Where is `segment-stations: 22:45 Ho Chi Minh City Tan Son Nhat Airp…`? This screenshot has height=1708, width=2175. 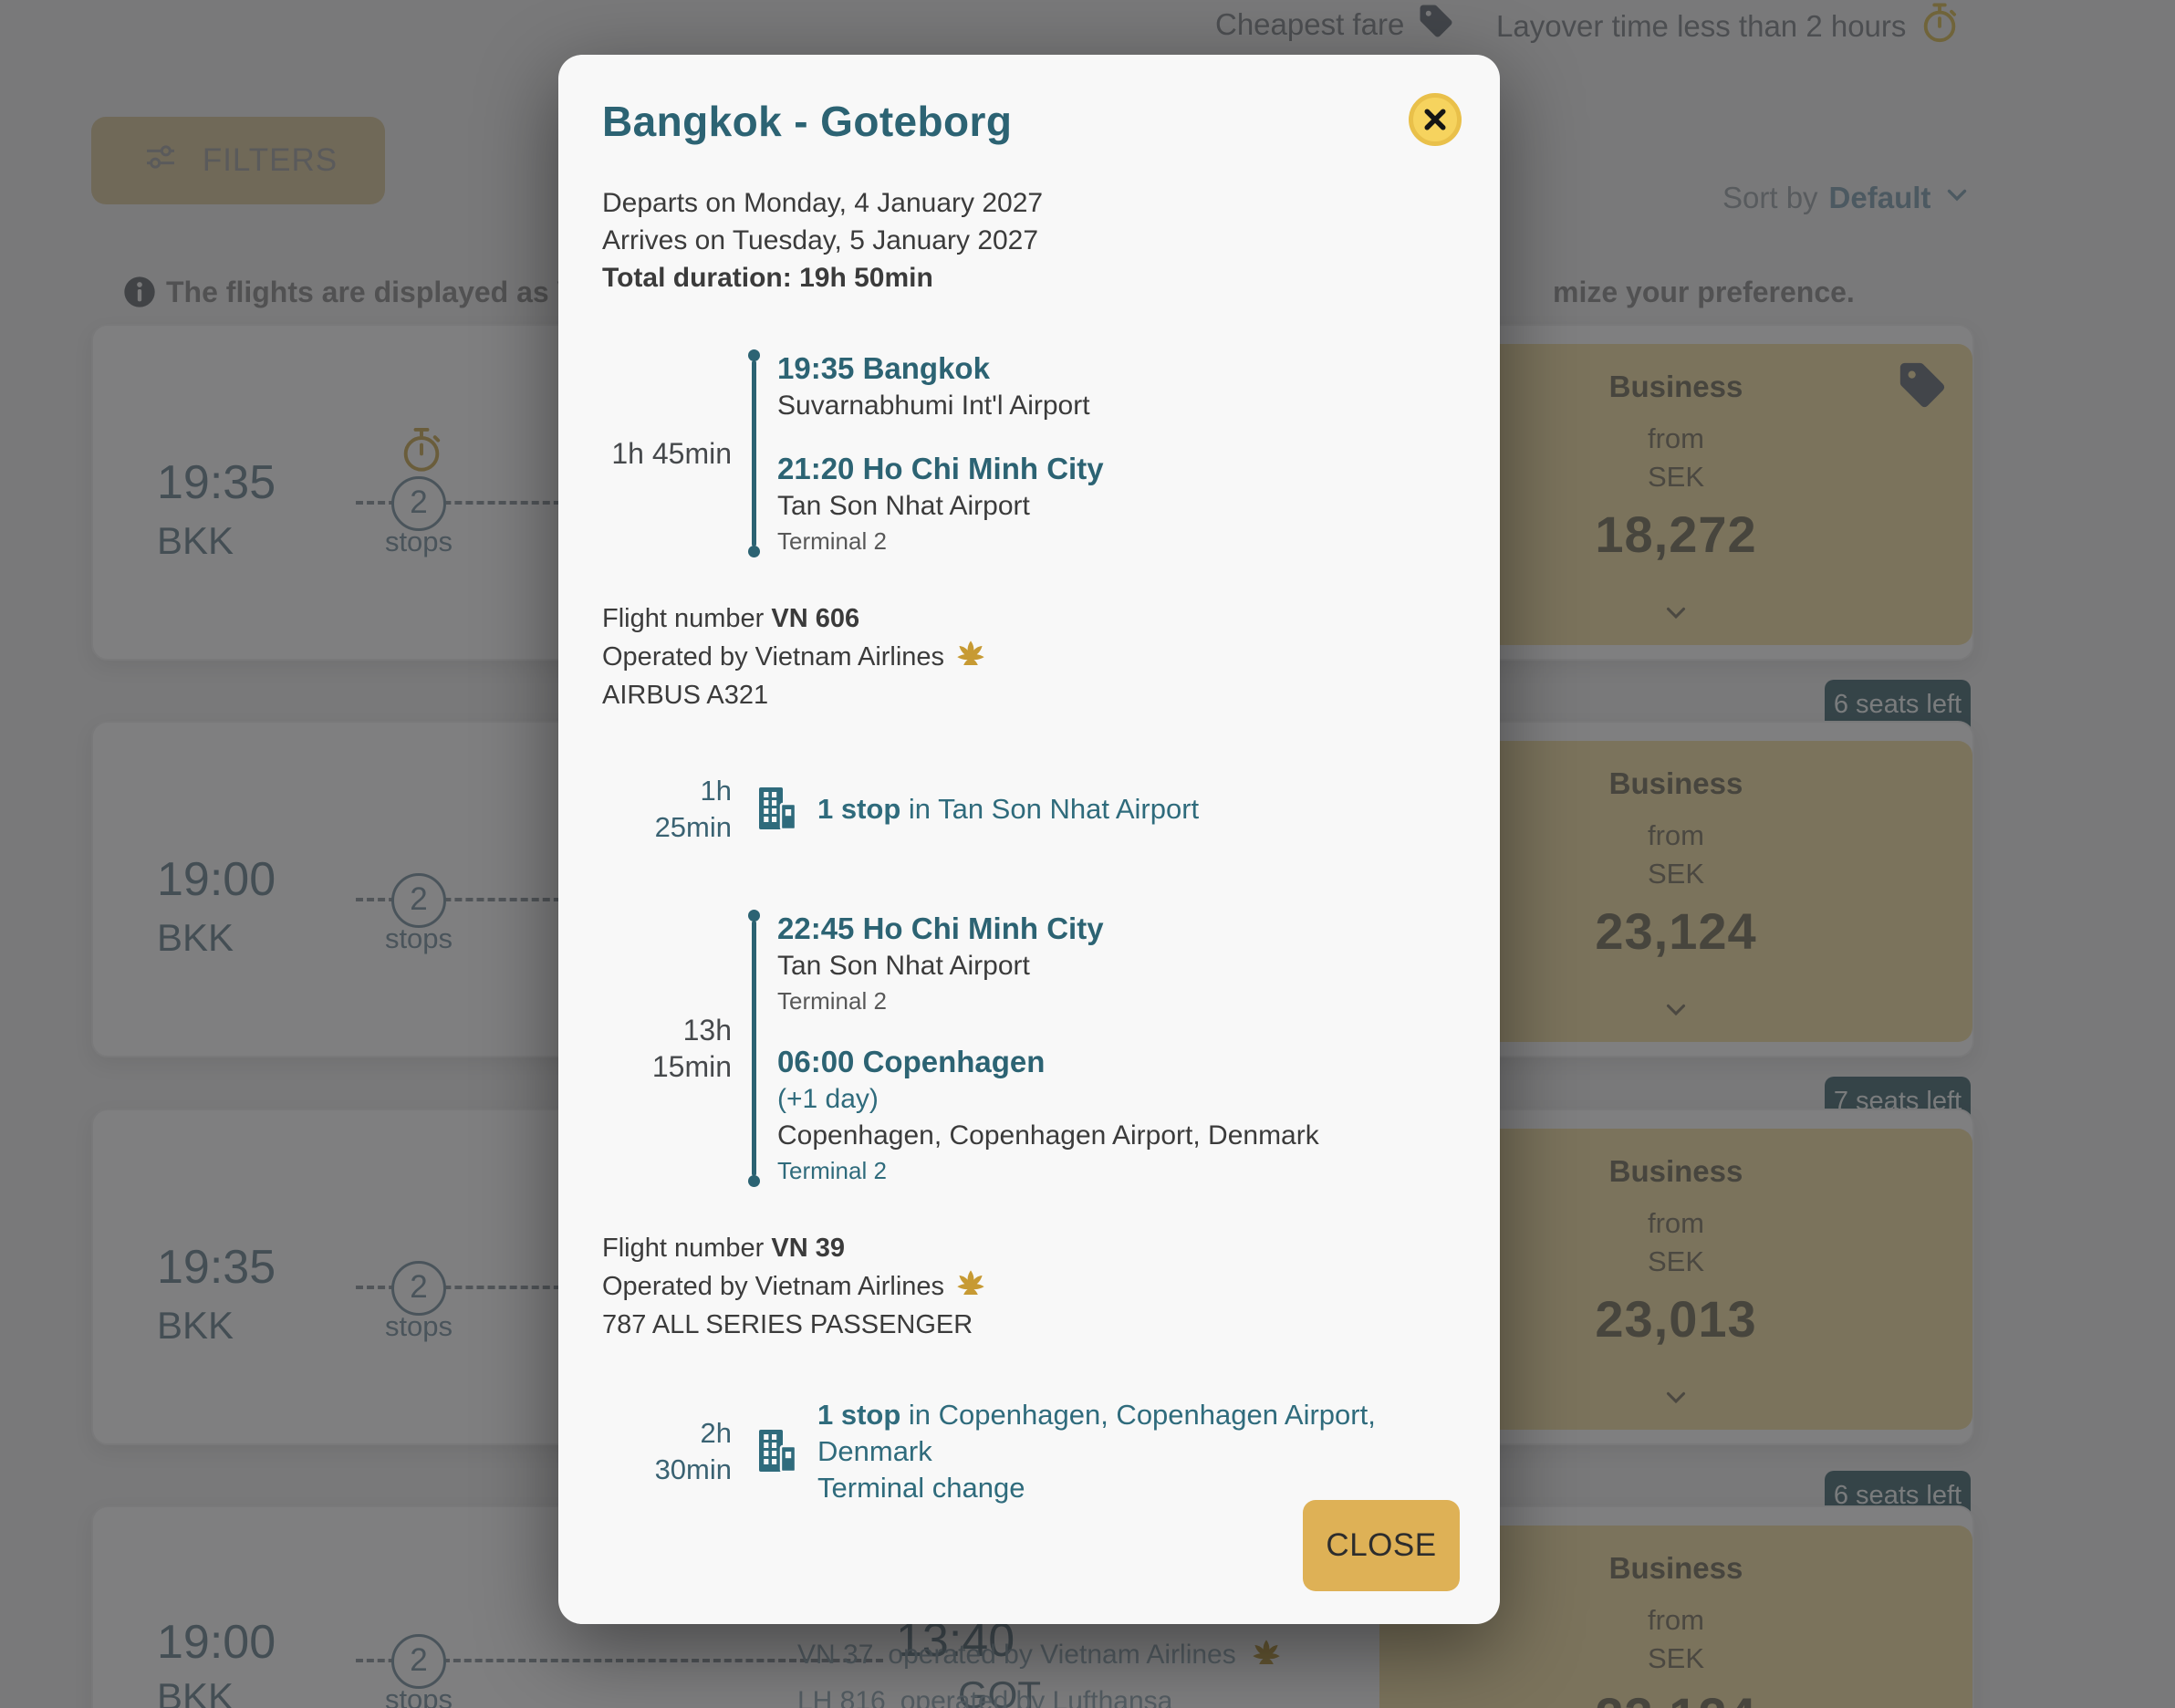 segment-stations: 22:45 Ho Chi Minh City Tan Son Nhat Airp… is located at coordinates (1116, 1048).